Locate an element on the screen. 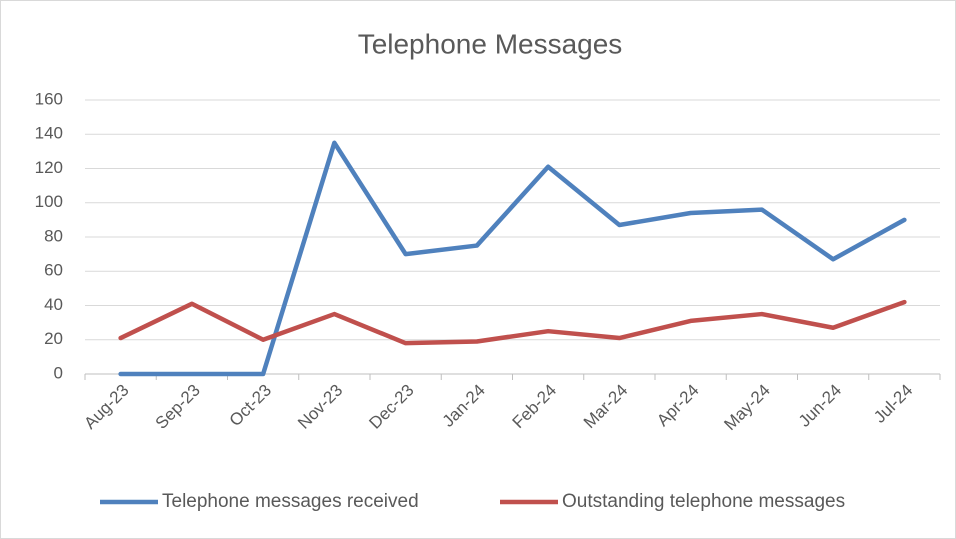 This screenshot has height=539, width=956. y-tick-label: 100 is located at coordinates (49, 201).